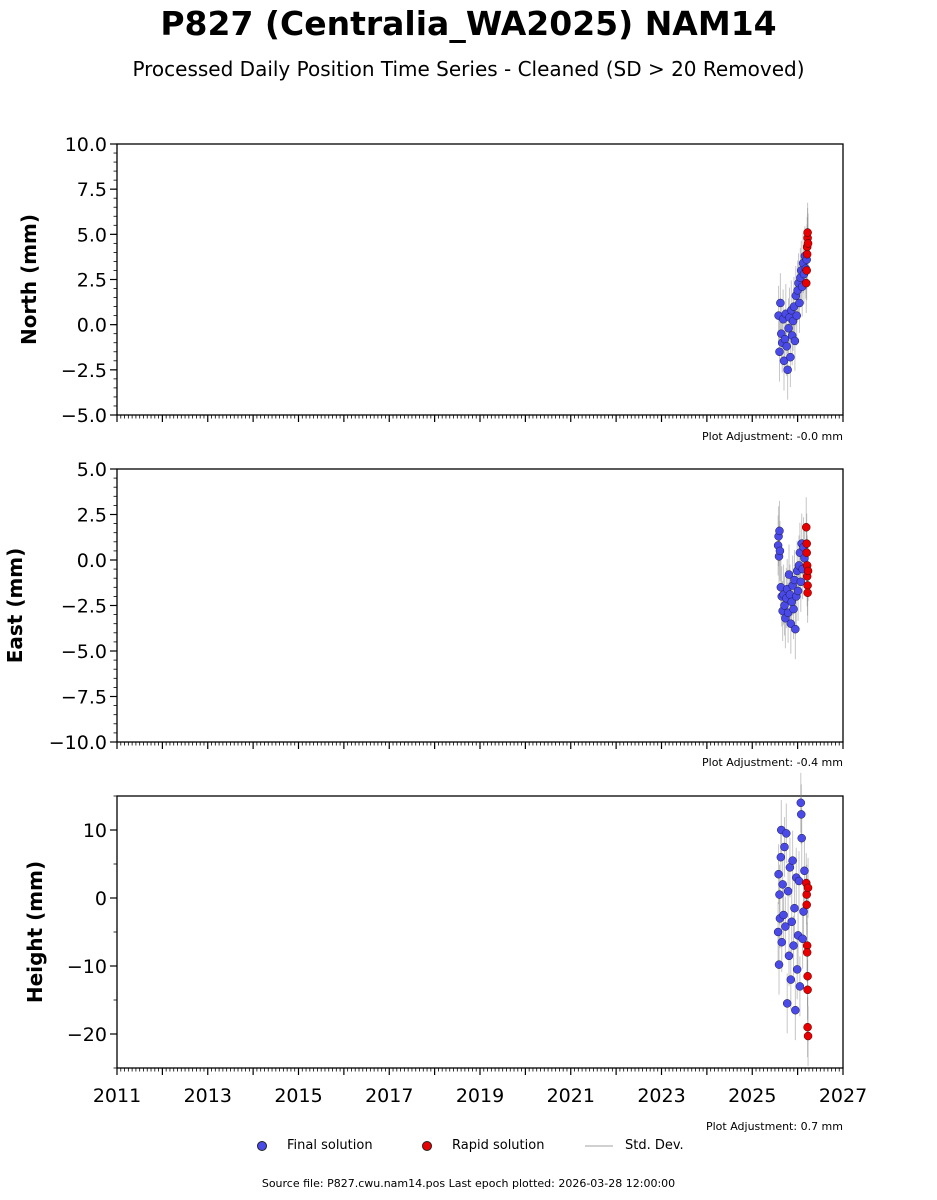 This screenshot has width=937, height=1200. Describe the element at coordinates (262, 1145) in the screenshot. I see `final-marker-icon` at that location.